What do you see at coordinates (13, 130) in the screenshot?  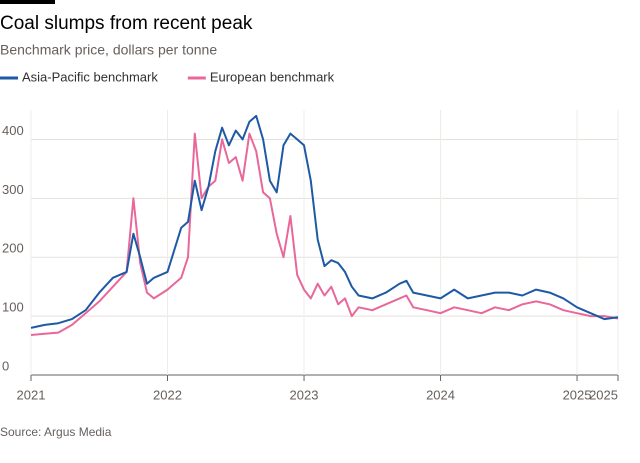 I see `y-tick-label: 400` at bounding box center [13, 130].